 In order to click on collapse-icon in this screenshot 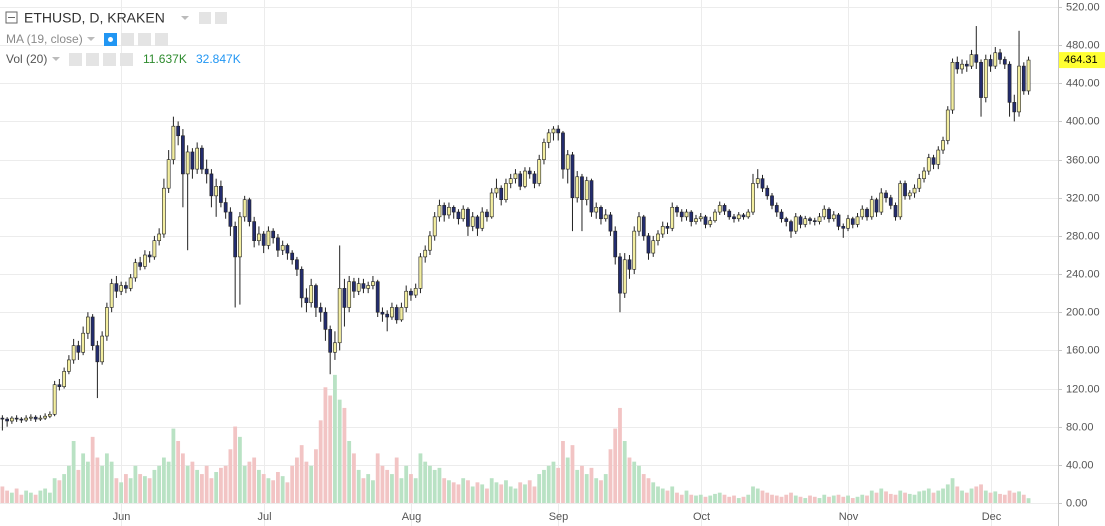, I will do `click(11, 17)`.